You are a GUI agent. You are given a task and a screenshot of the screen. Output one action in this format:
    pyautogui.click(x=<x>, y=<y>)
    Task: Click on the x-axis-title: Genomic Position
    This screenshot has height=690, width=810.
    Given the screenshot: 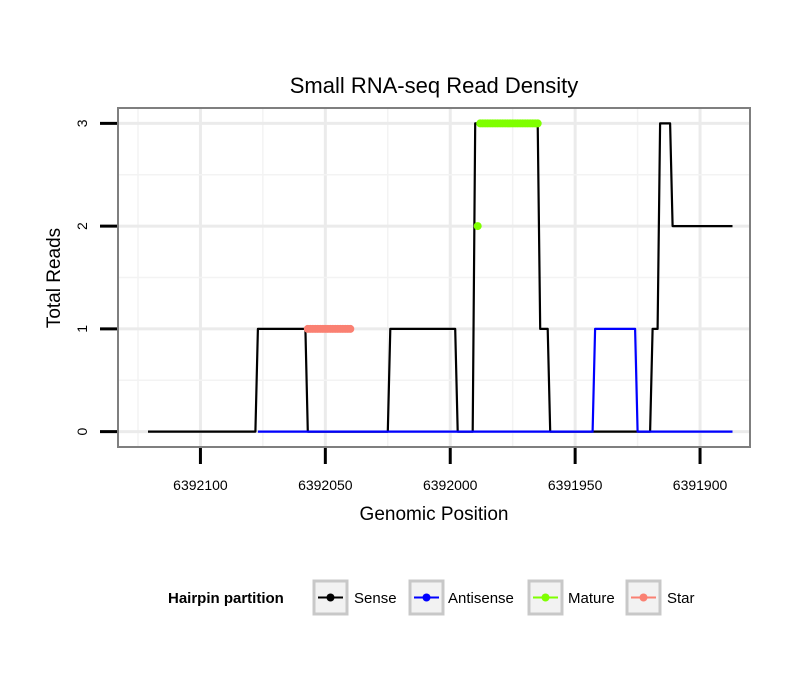 What is the action you would take?
    pyautogui.click(x=434, y=514)
    